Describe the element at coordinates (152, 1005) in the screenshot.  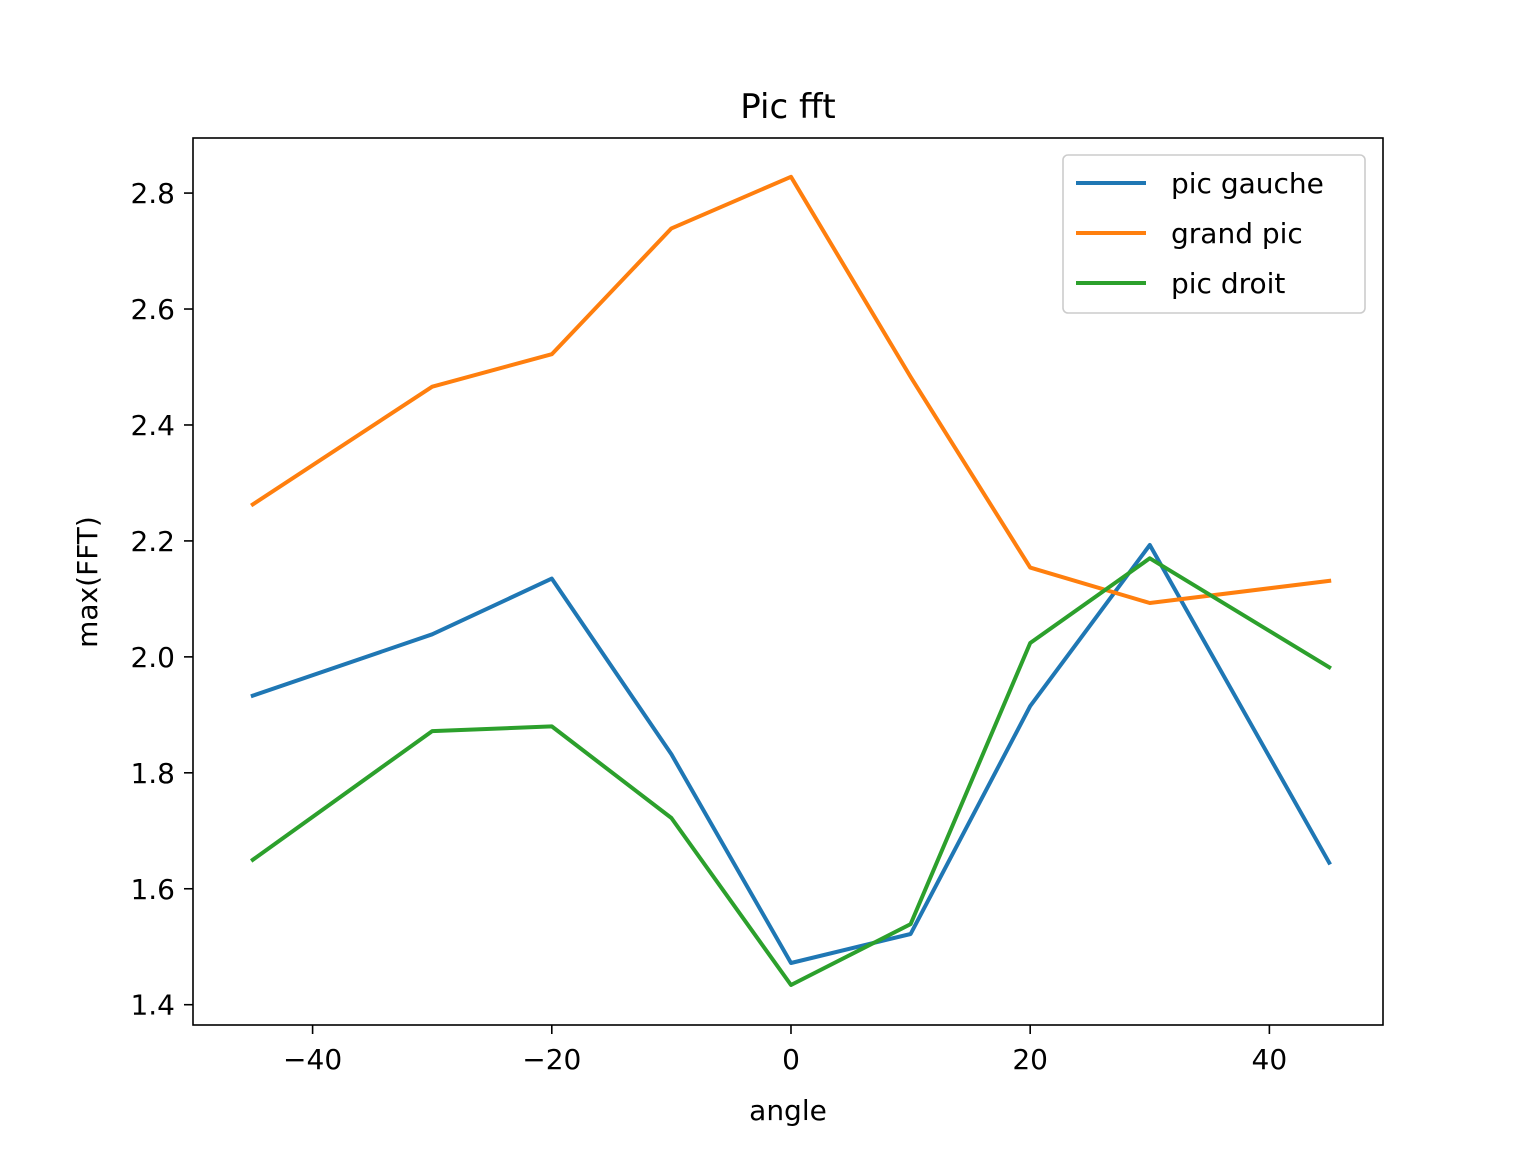
I see `y-tick-label: 1.4` at that location.